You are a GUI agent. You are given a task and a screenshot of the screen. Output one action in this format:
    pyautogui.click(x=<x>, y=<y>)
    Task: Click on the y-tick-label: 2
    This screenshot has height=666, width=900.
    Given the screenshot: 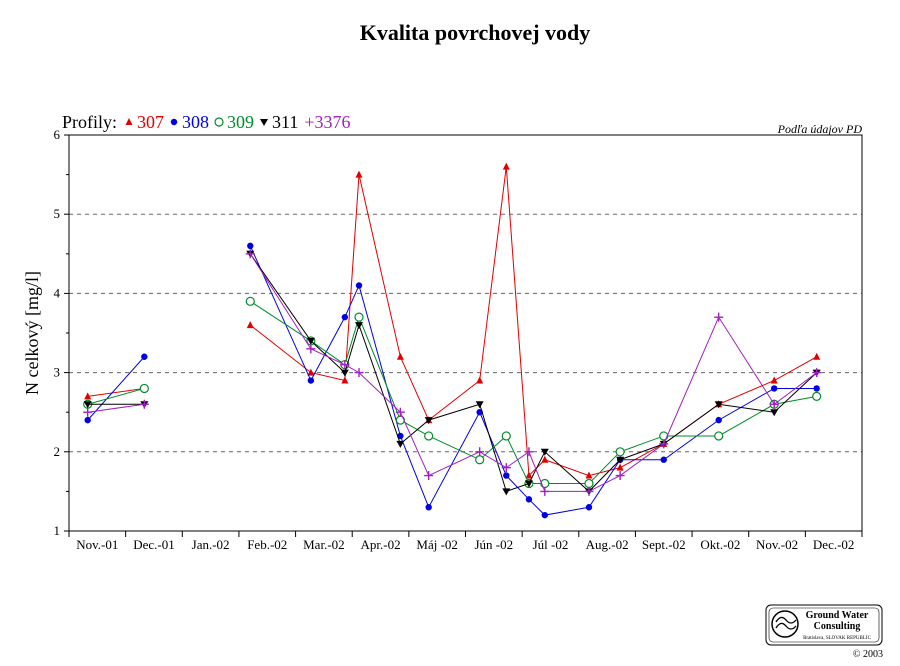 What is the action you would take?
    pyautogui.click(x=57, y=451)
    